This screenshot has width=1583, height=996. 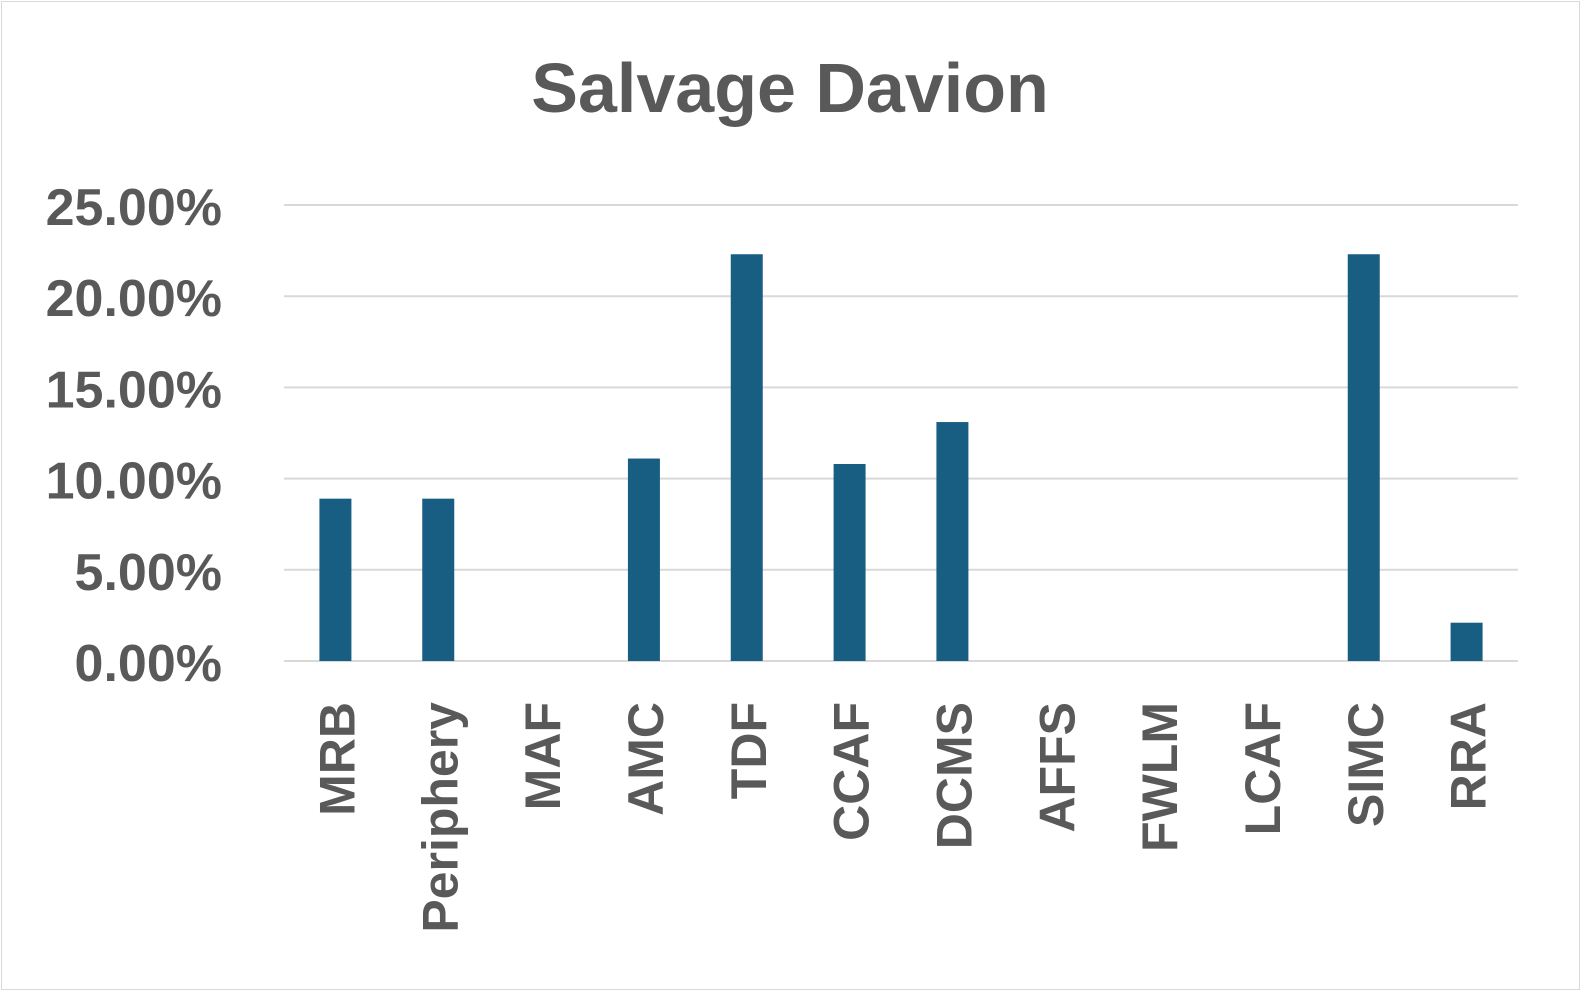 What do you see at coordinates (440, 817) in the screenshot?
I see `x-tick-label: Periphery` at bounding box center [440, 817].